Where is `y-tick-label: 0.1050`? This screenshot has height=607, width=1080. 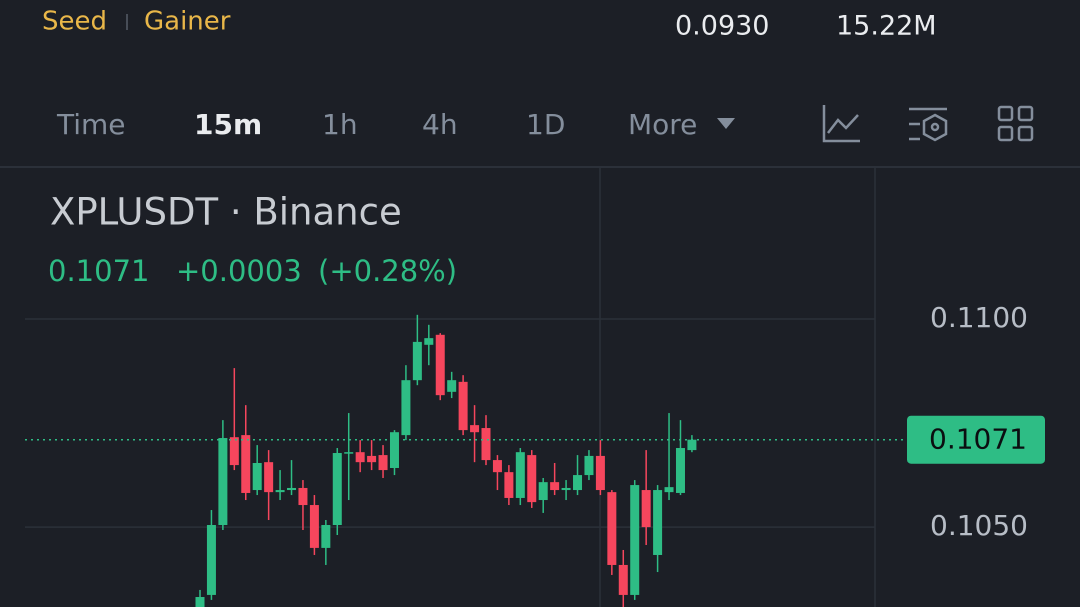
y-tick-label: 0.1050 is located at coordinates (979, 525).